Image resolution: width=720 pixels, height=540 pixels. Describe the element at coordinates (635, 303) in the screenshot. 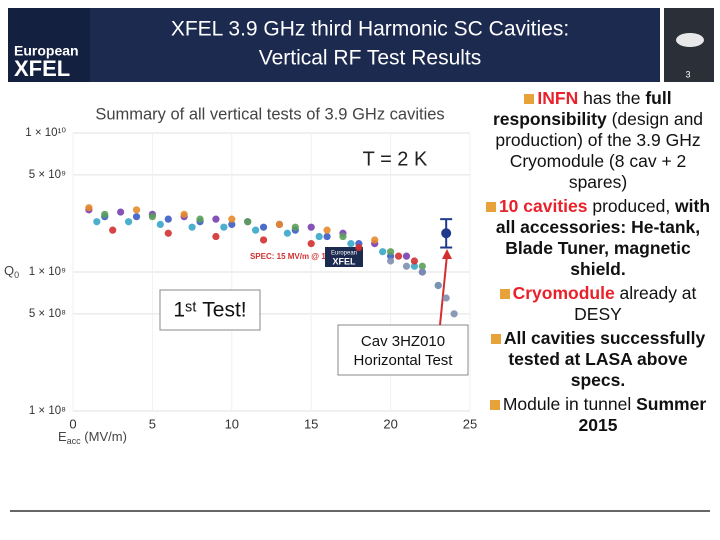

I see `bullet-text: already at DESY` at that location.